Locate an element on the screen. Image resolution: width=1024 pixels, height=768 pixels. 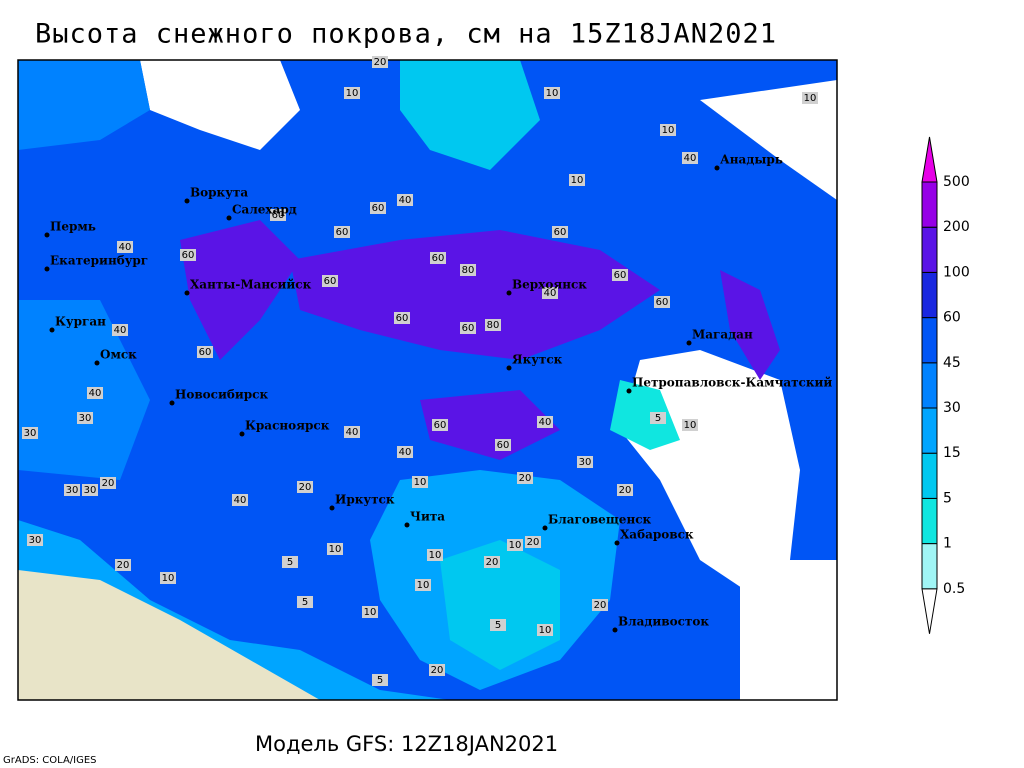
city-label: Верхоянск is located at coordinates (549, 285).